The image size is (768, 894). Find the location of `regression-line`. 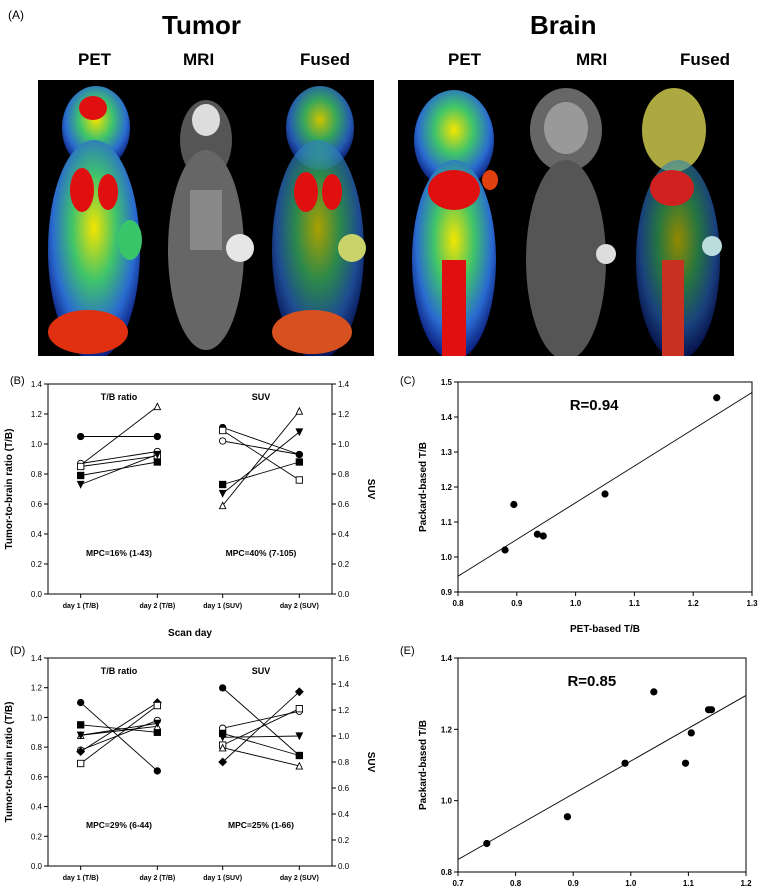

regression-line is located at coordinates (605, 484).